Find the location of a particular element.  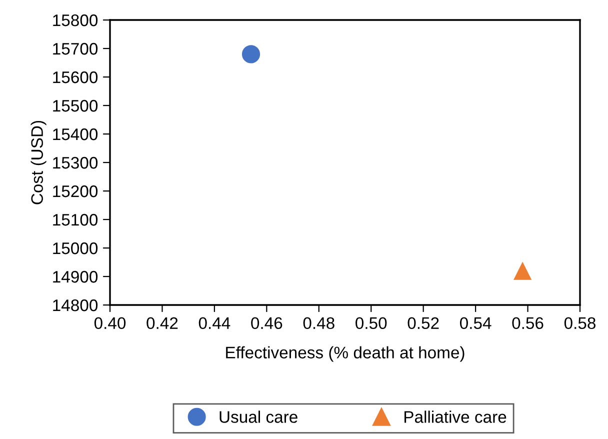

y-tick-label: 14800 is located at coordinates (75, 305).